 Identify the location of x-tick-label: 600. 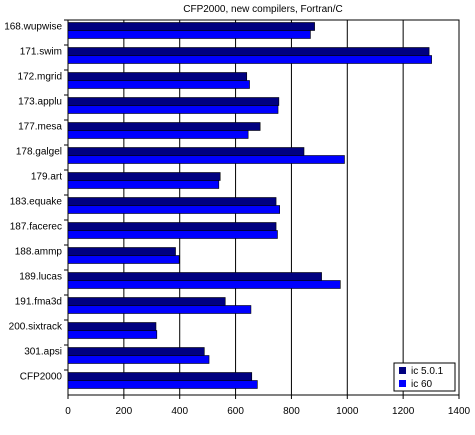
(235, 411).